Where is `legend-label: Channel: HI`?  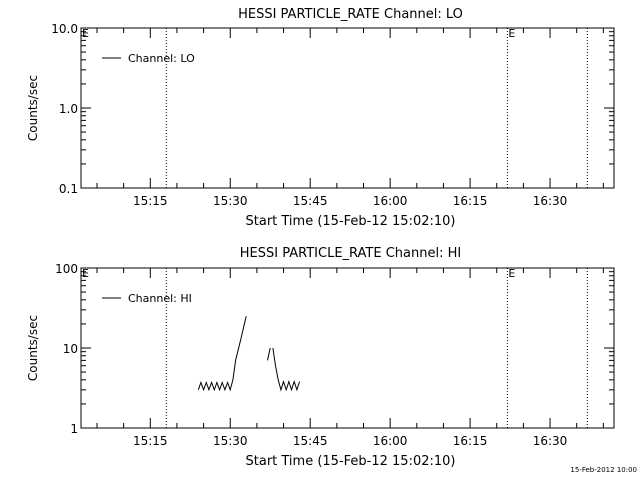
legend-label: Channel: HI is located at coordinates (160, 298).